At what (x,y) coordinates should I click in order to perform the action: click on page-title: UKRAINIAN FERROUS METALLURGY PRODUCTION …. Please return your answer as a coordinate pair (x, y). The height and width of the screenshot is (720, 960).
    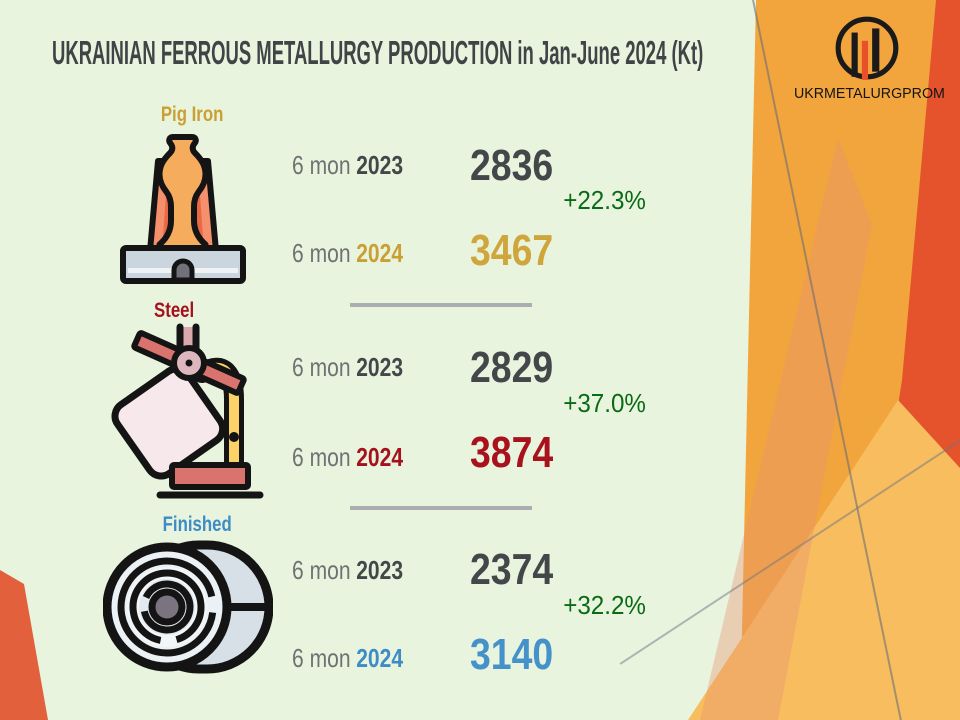
    Looking at the image, I should click on (378, 52).